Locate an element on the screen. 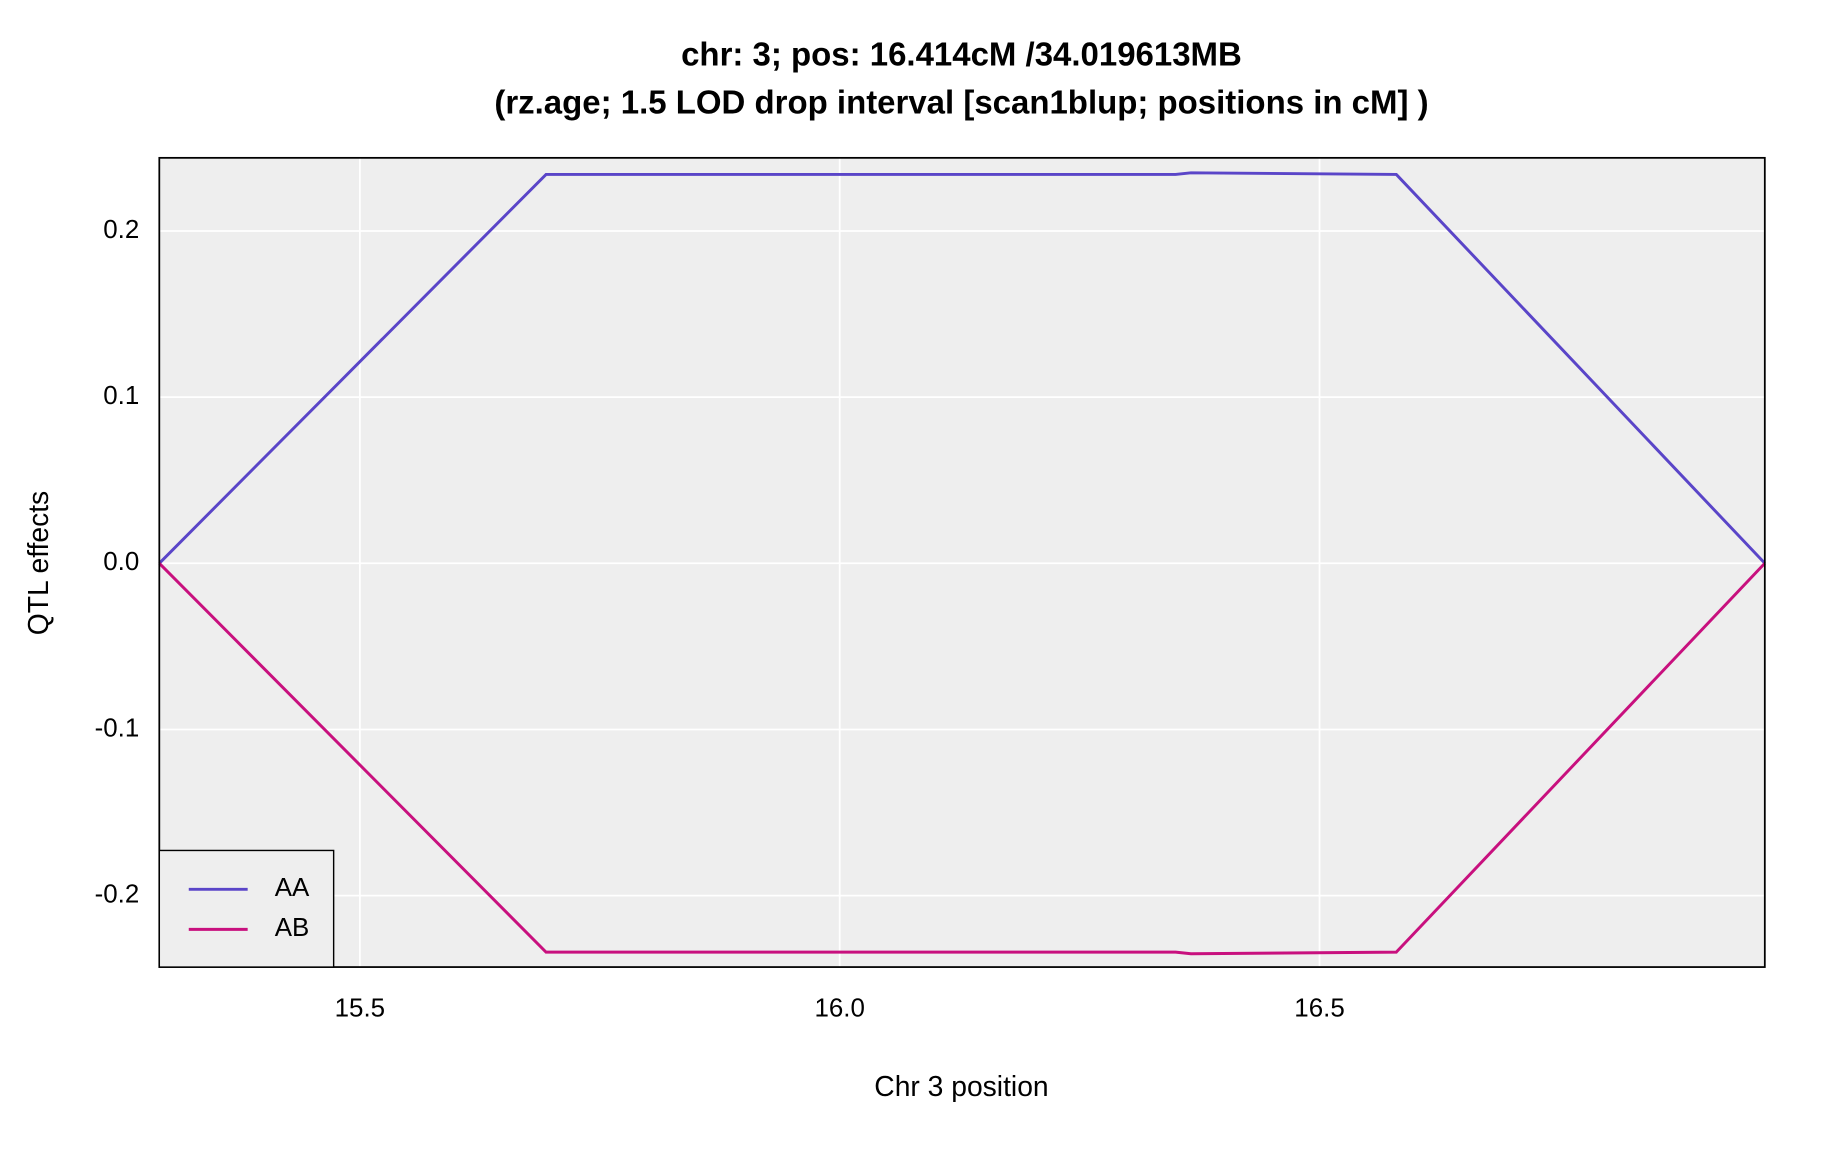 The width and height of the screenshot is (1824, 1152). legend-label: AA is located at coordinates (292, 888).